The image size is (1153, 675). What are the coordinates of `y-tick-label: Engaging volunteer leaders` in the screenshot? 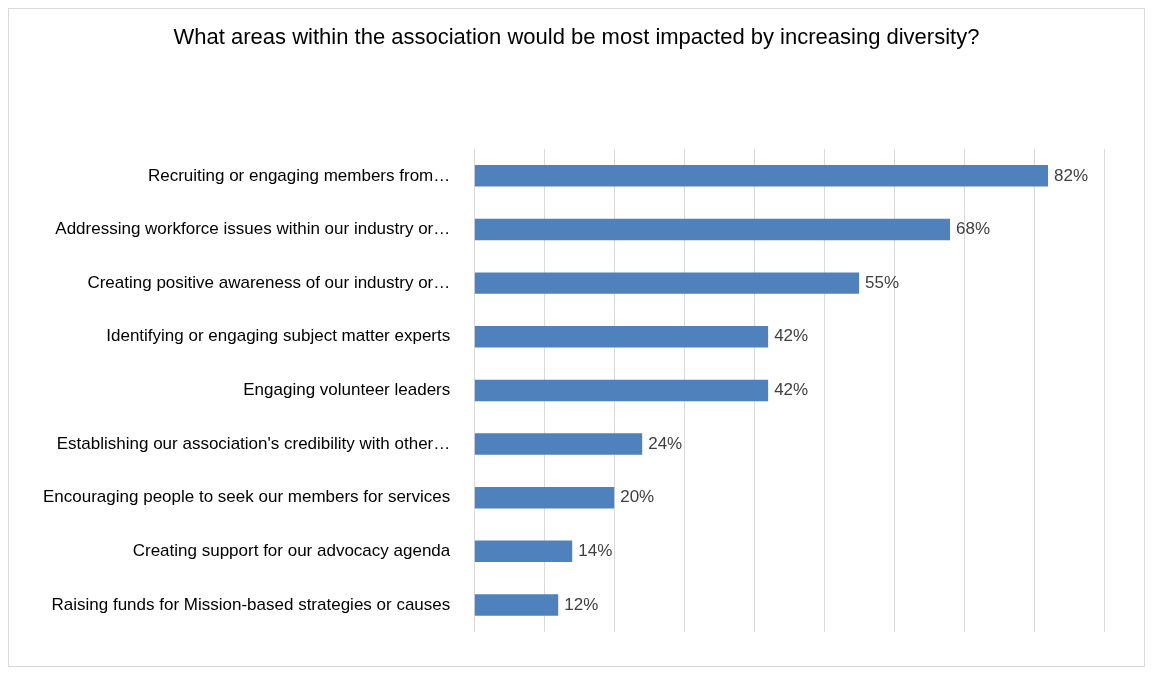 It's located at (347, 390).